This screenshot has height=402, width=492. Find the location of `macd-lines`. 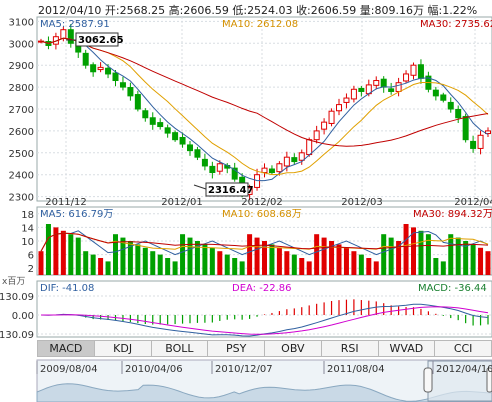

macd-lines is located at coordinates (264, 320).